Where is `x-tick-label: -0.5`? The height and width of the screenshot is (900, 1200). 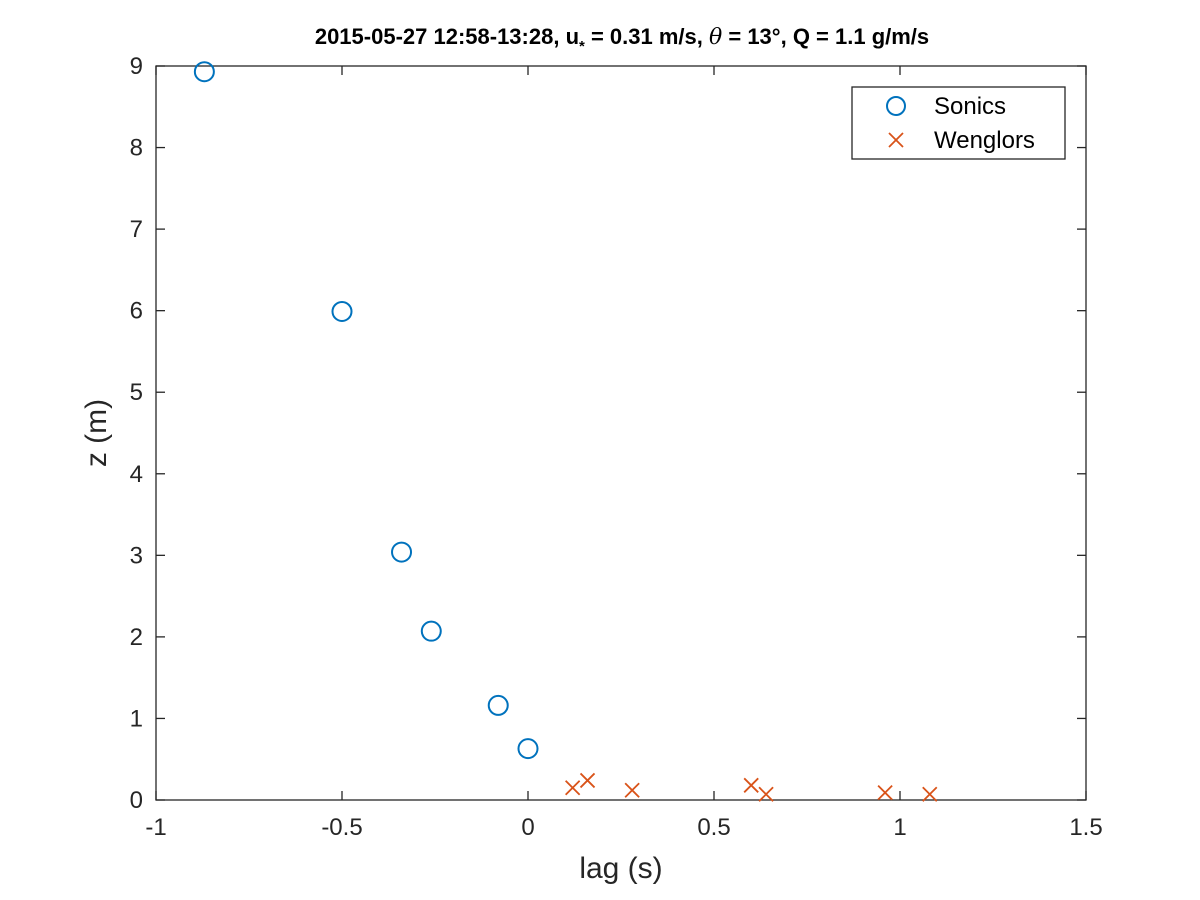
x-tick-label: -0.5 is located at coordinates (341, 827).